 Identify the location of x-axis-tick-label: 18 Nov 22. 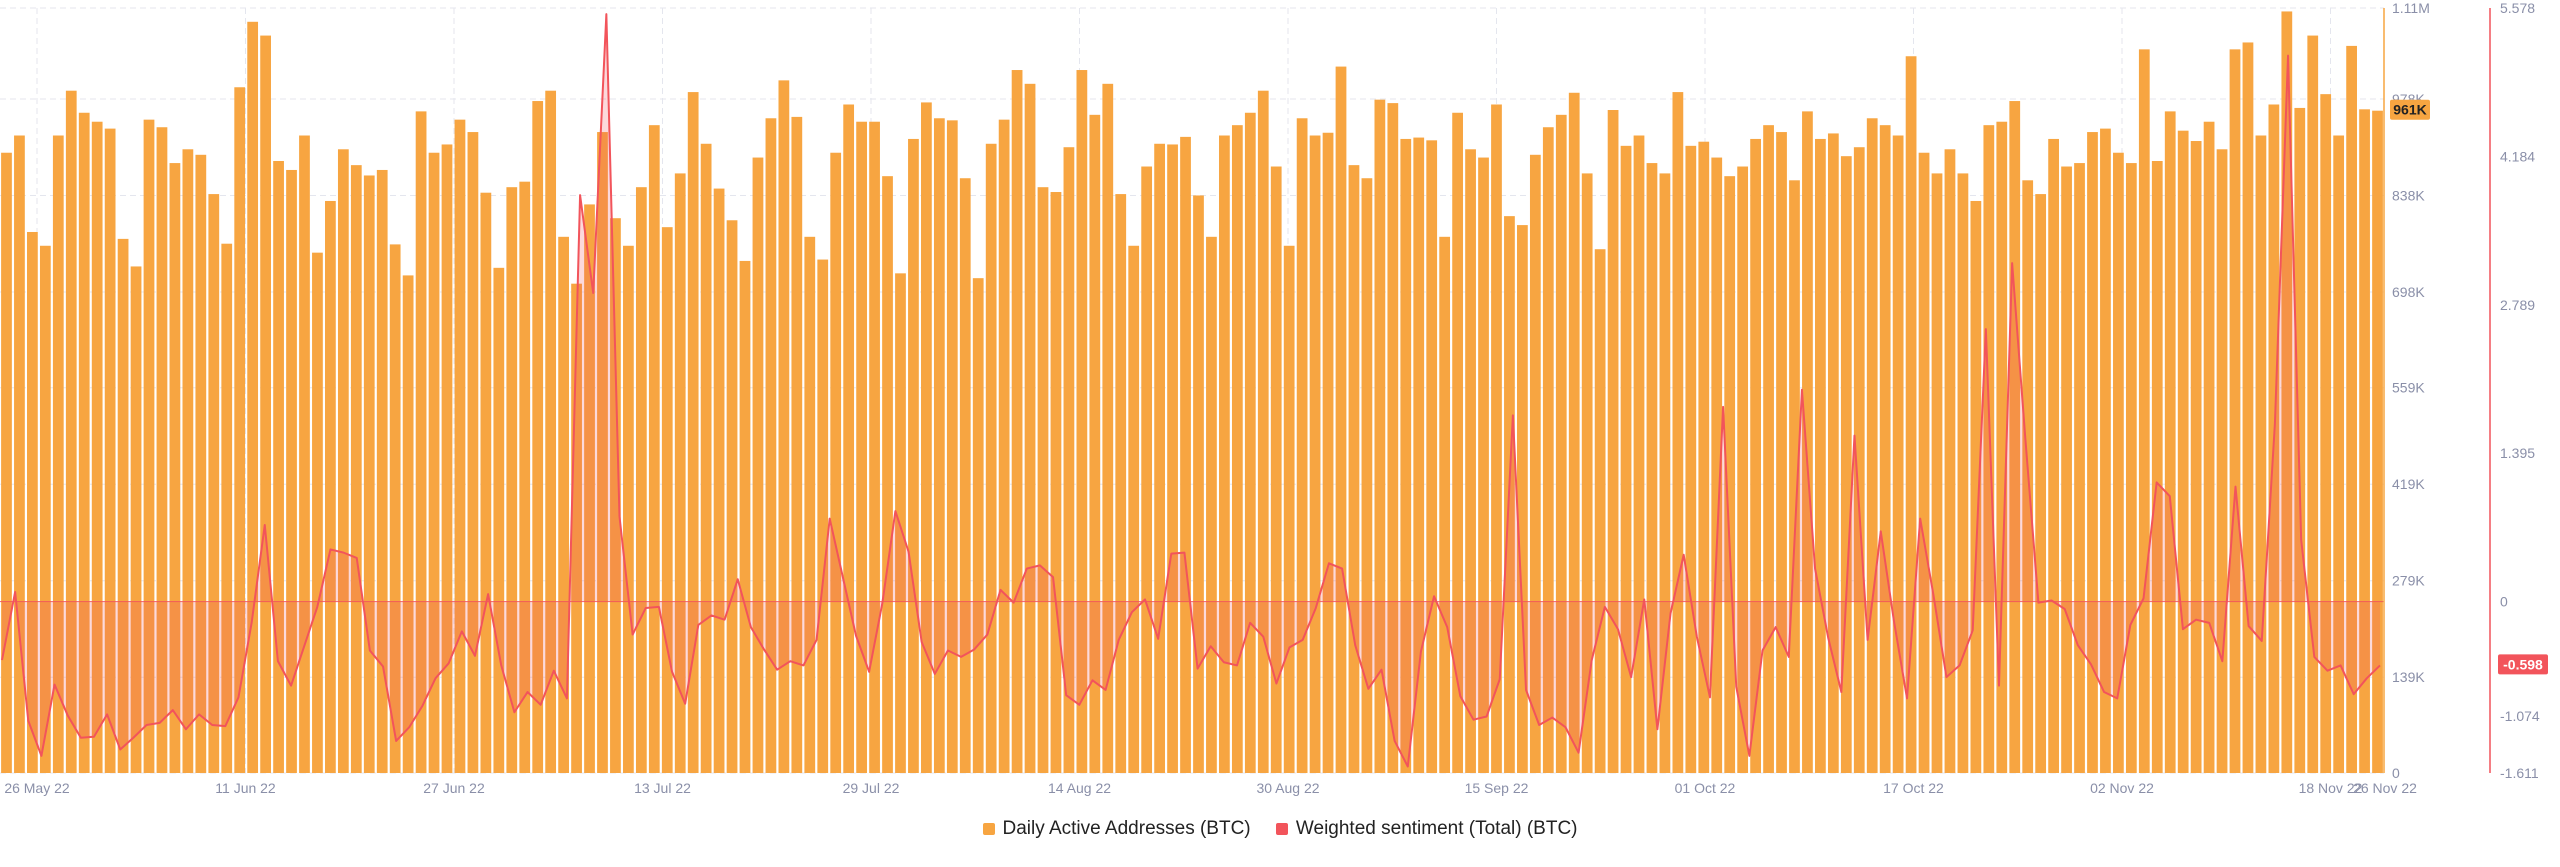
(2331, 788).